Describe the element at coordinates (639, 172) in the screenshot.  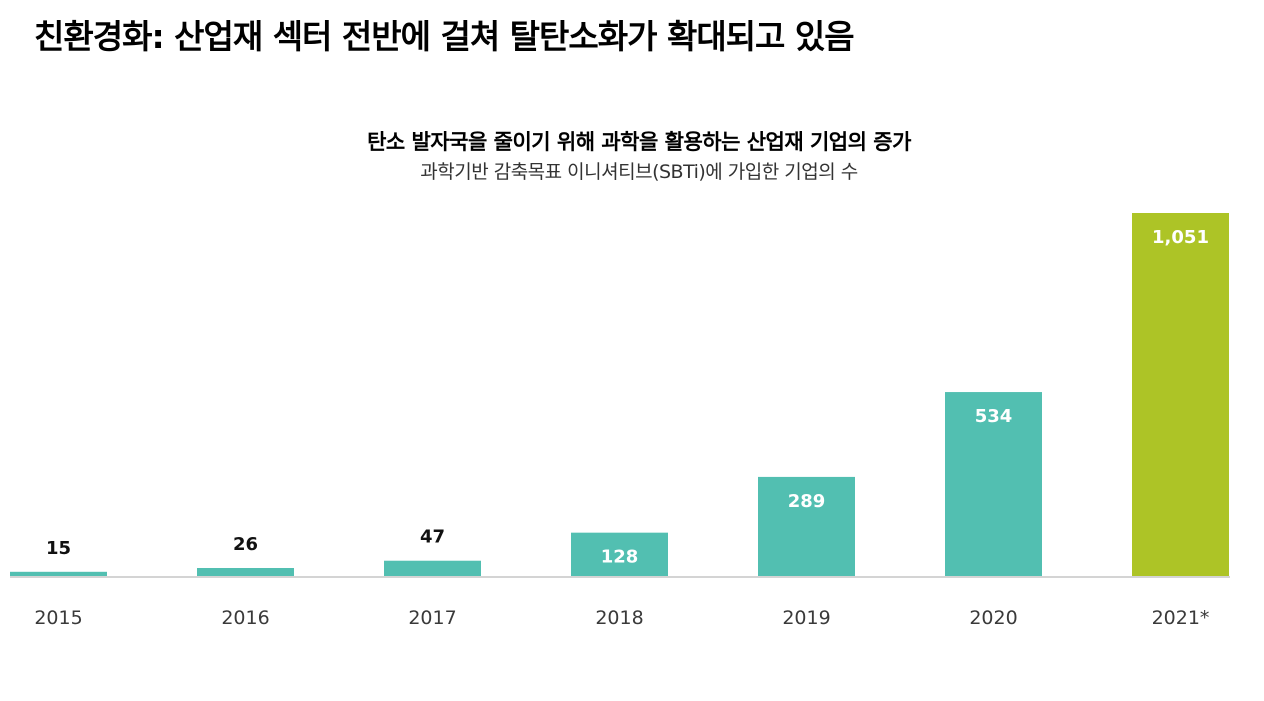
I see `chart-subtitle: 과학기반 감축목표 이니셔티브(SBTi)에 가입한 기업의 수` at that location.